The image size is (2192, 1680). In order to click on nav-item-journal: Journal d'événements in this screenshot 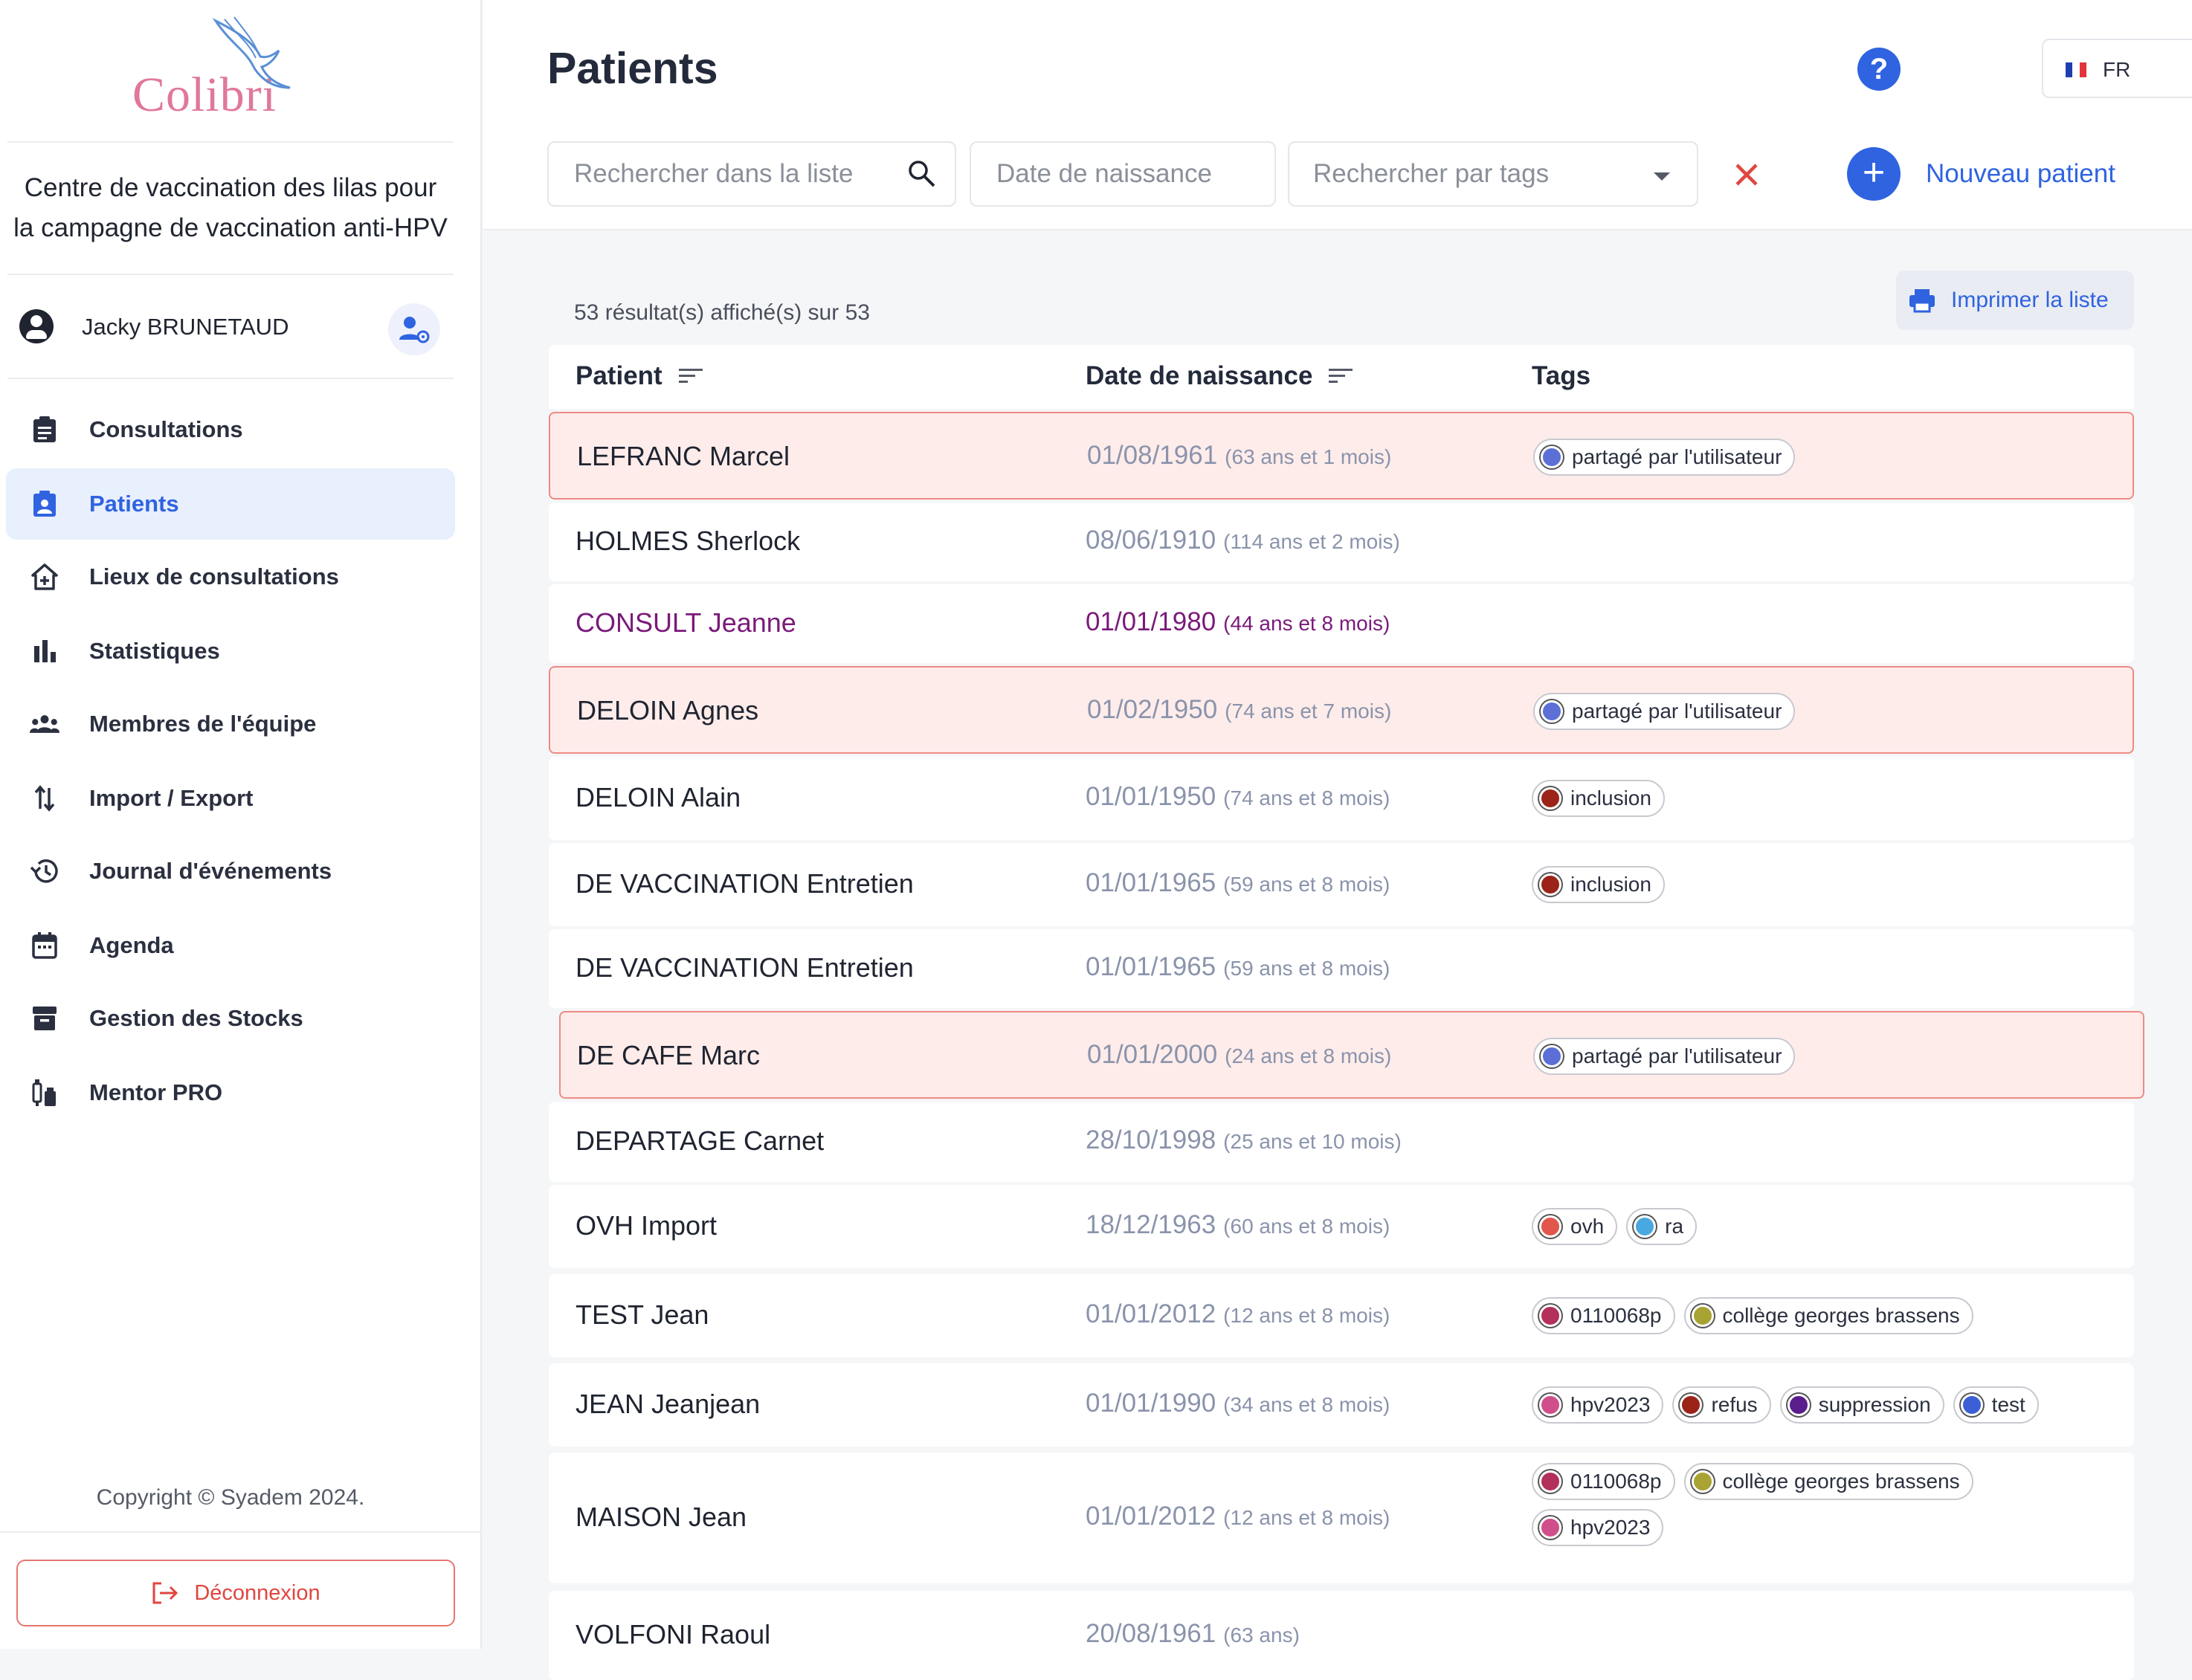, I will do `click(230, 871)`.